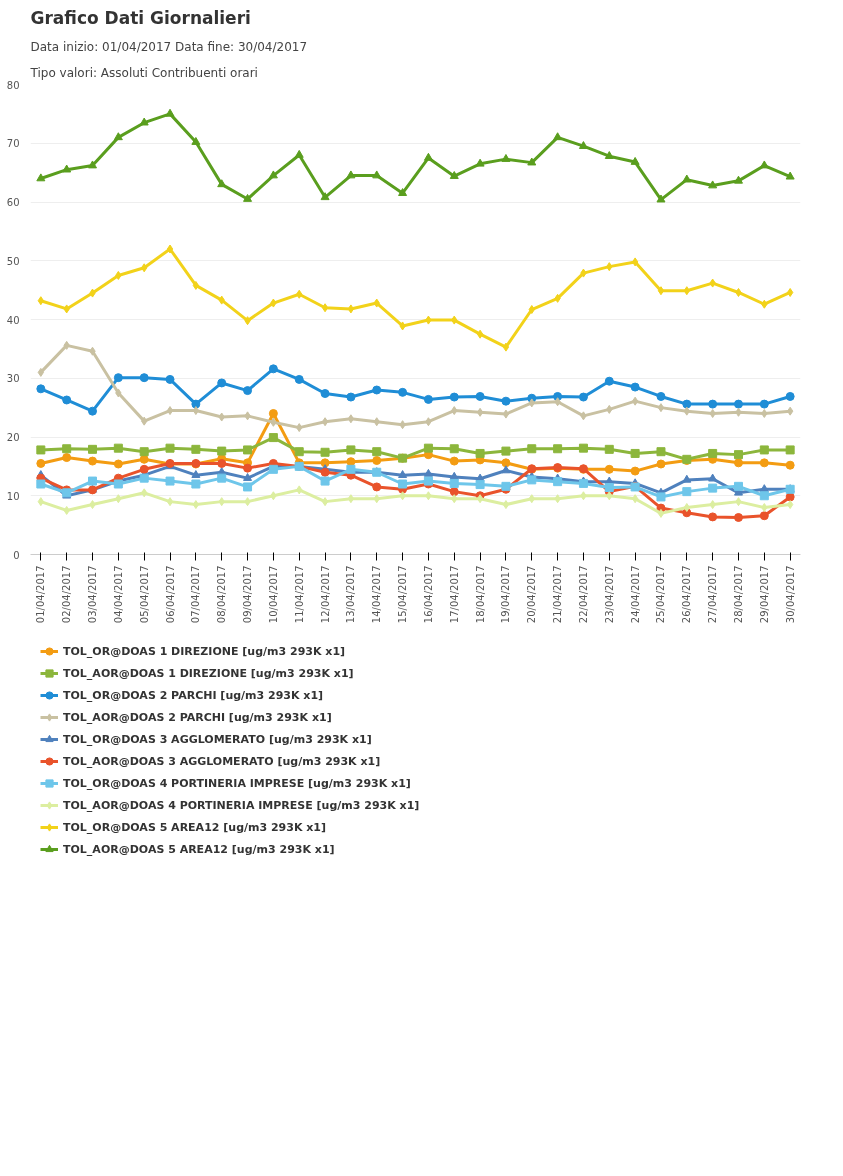 The image size is (843, 1176). What do you see at coordinates (532, 594) in the screenshot?
I see `x-tick-label: 20/04/2017` at bounding box center [532, 594].